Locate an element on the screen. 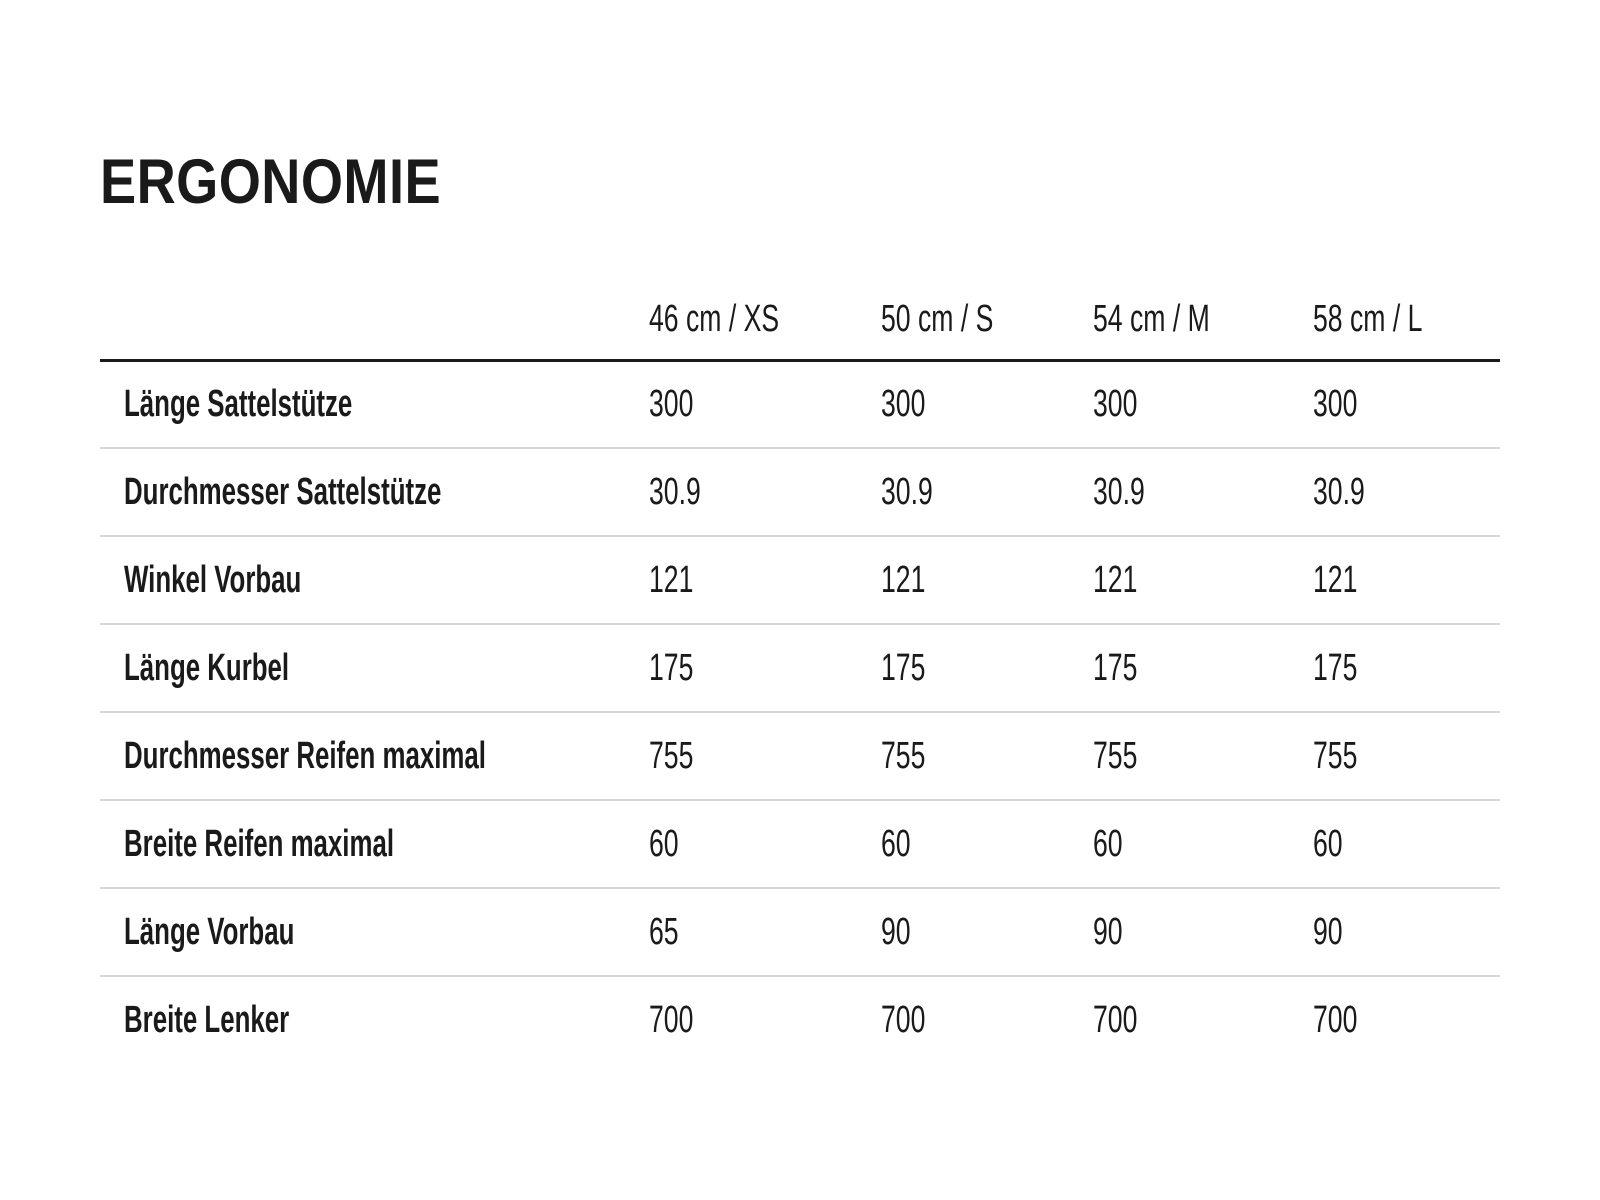  size-header-m: 54 cm / M is located at coordinates (1151, 318).